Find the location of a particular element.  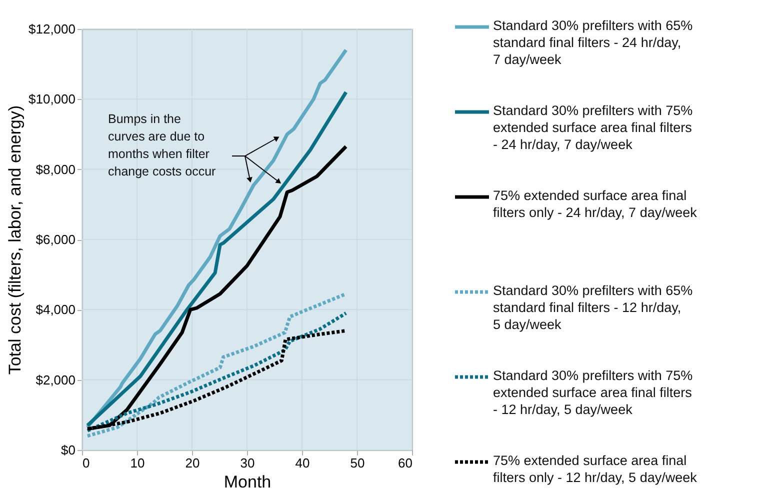

legend-label: 75% extended surface area final filters only - 24 hr/day, 7 day/week is located at coordinates (595, 204).